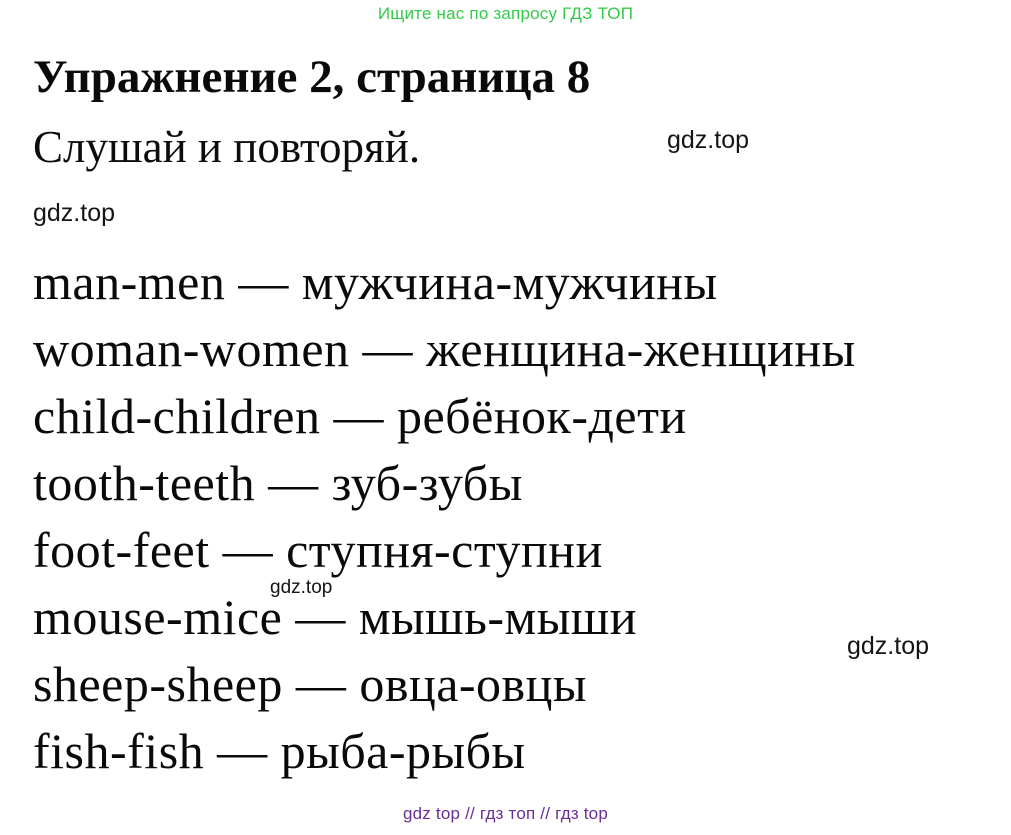 The image size is (1011, 835). What do you see at coordinates (278, 483) in the screenshot?
I see `word-pair-row: tooth-teeth — зуб-зубы` at bounding box center [278, 483].